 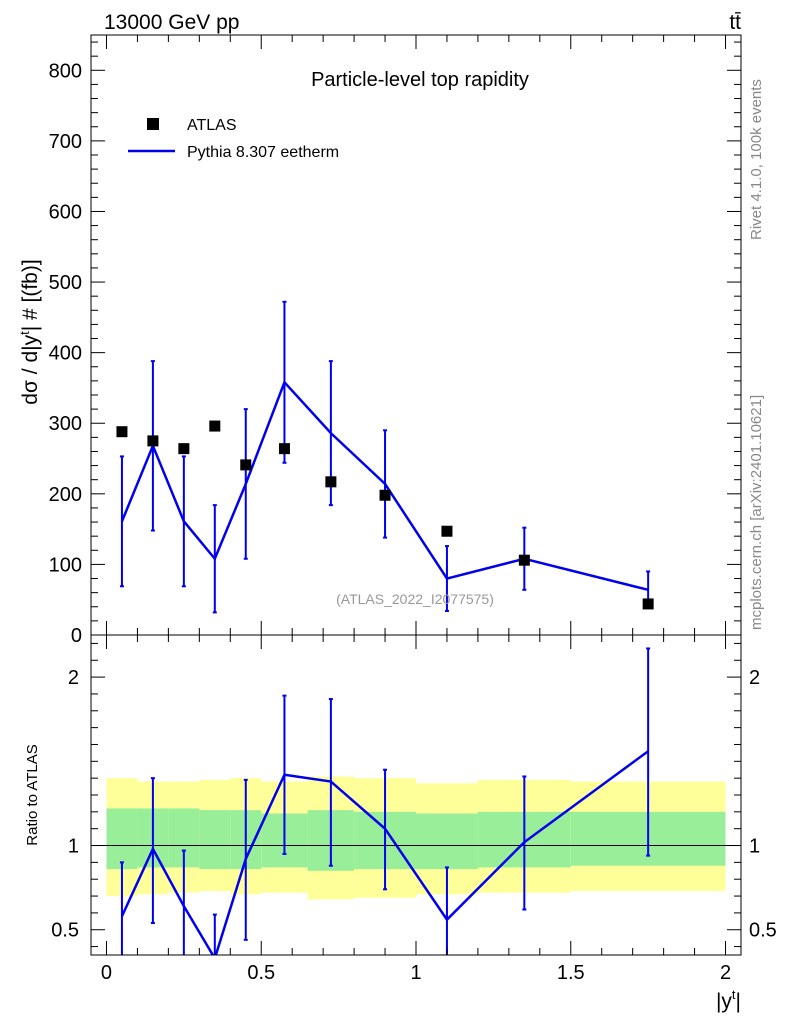 What do you see at coordinates (65, 283) in the screenshot?
I see `y-tick-label: 500` at bounding box center [65, 283].